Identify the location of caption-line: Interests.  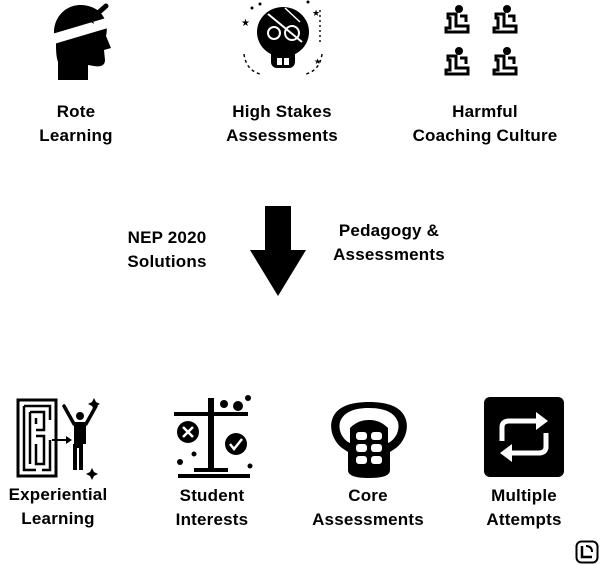
(212, 519).